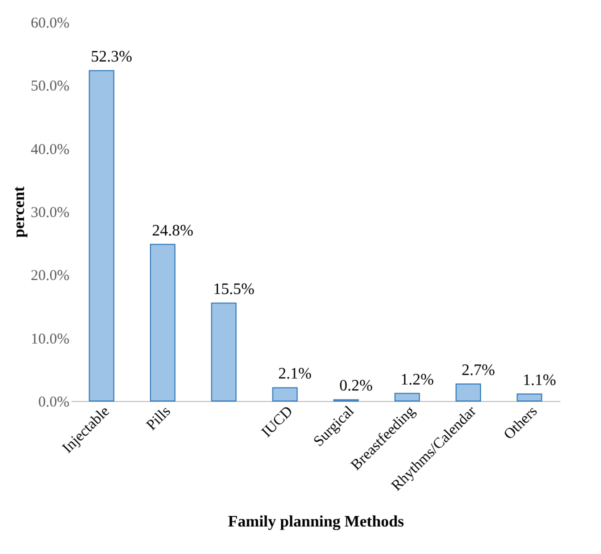 The width and height of the screenshot is (601, 554). I want to click on data-label: 2.1%, so click(295, 374).